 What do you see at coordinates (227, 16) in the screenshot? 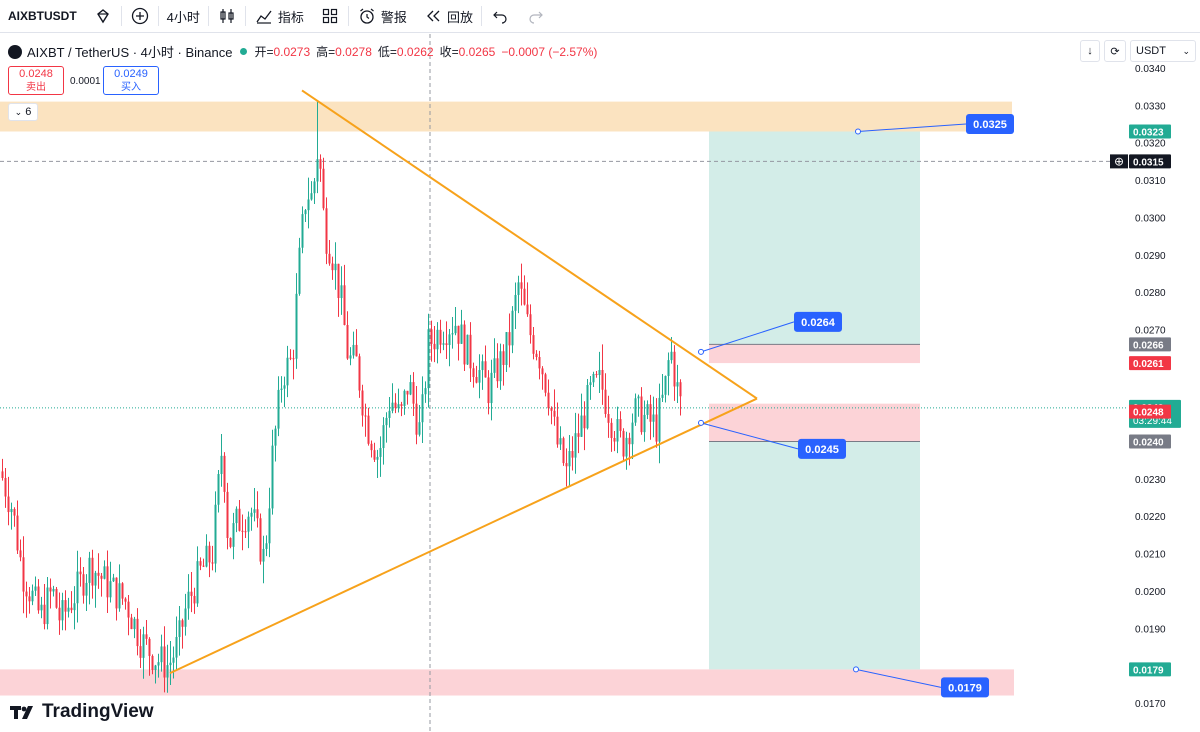
I see `chart-type-button` at bounding box center [227, 16].